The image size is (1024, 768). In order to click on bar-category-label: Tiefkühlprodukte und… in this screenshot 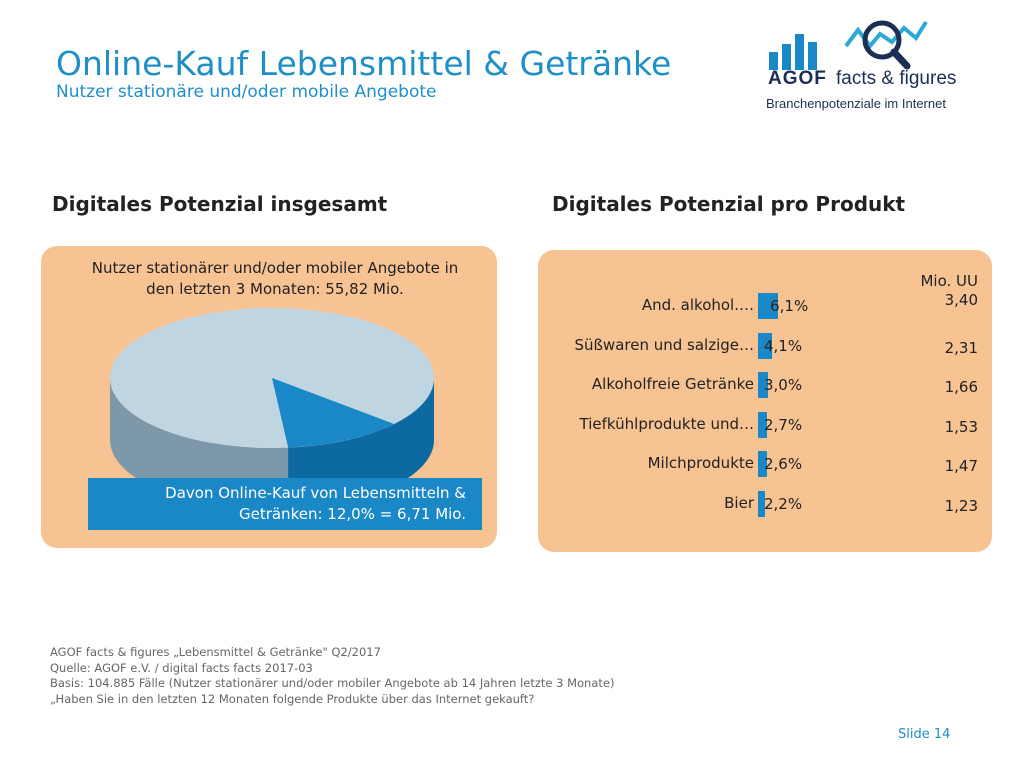, I will do `click(666, 423)`.